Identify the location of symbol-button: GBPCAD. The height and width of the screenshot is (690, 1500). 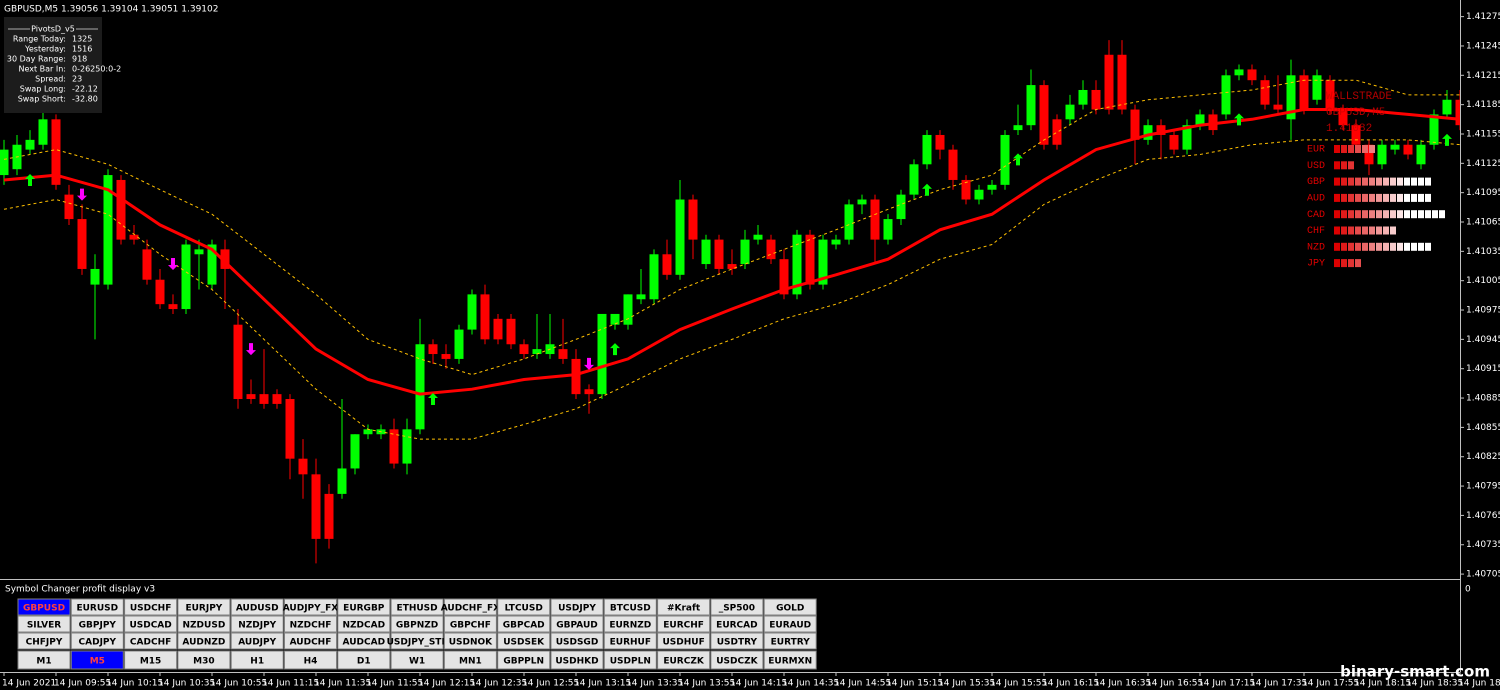
(524, 624).